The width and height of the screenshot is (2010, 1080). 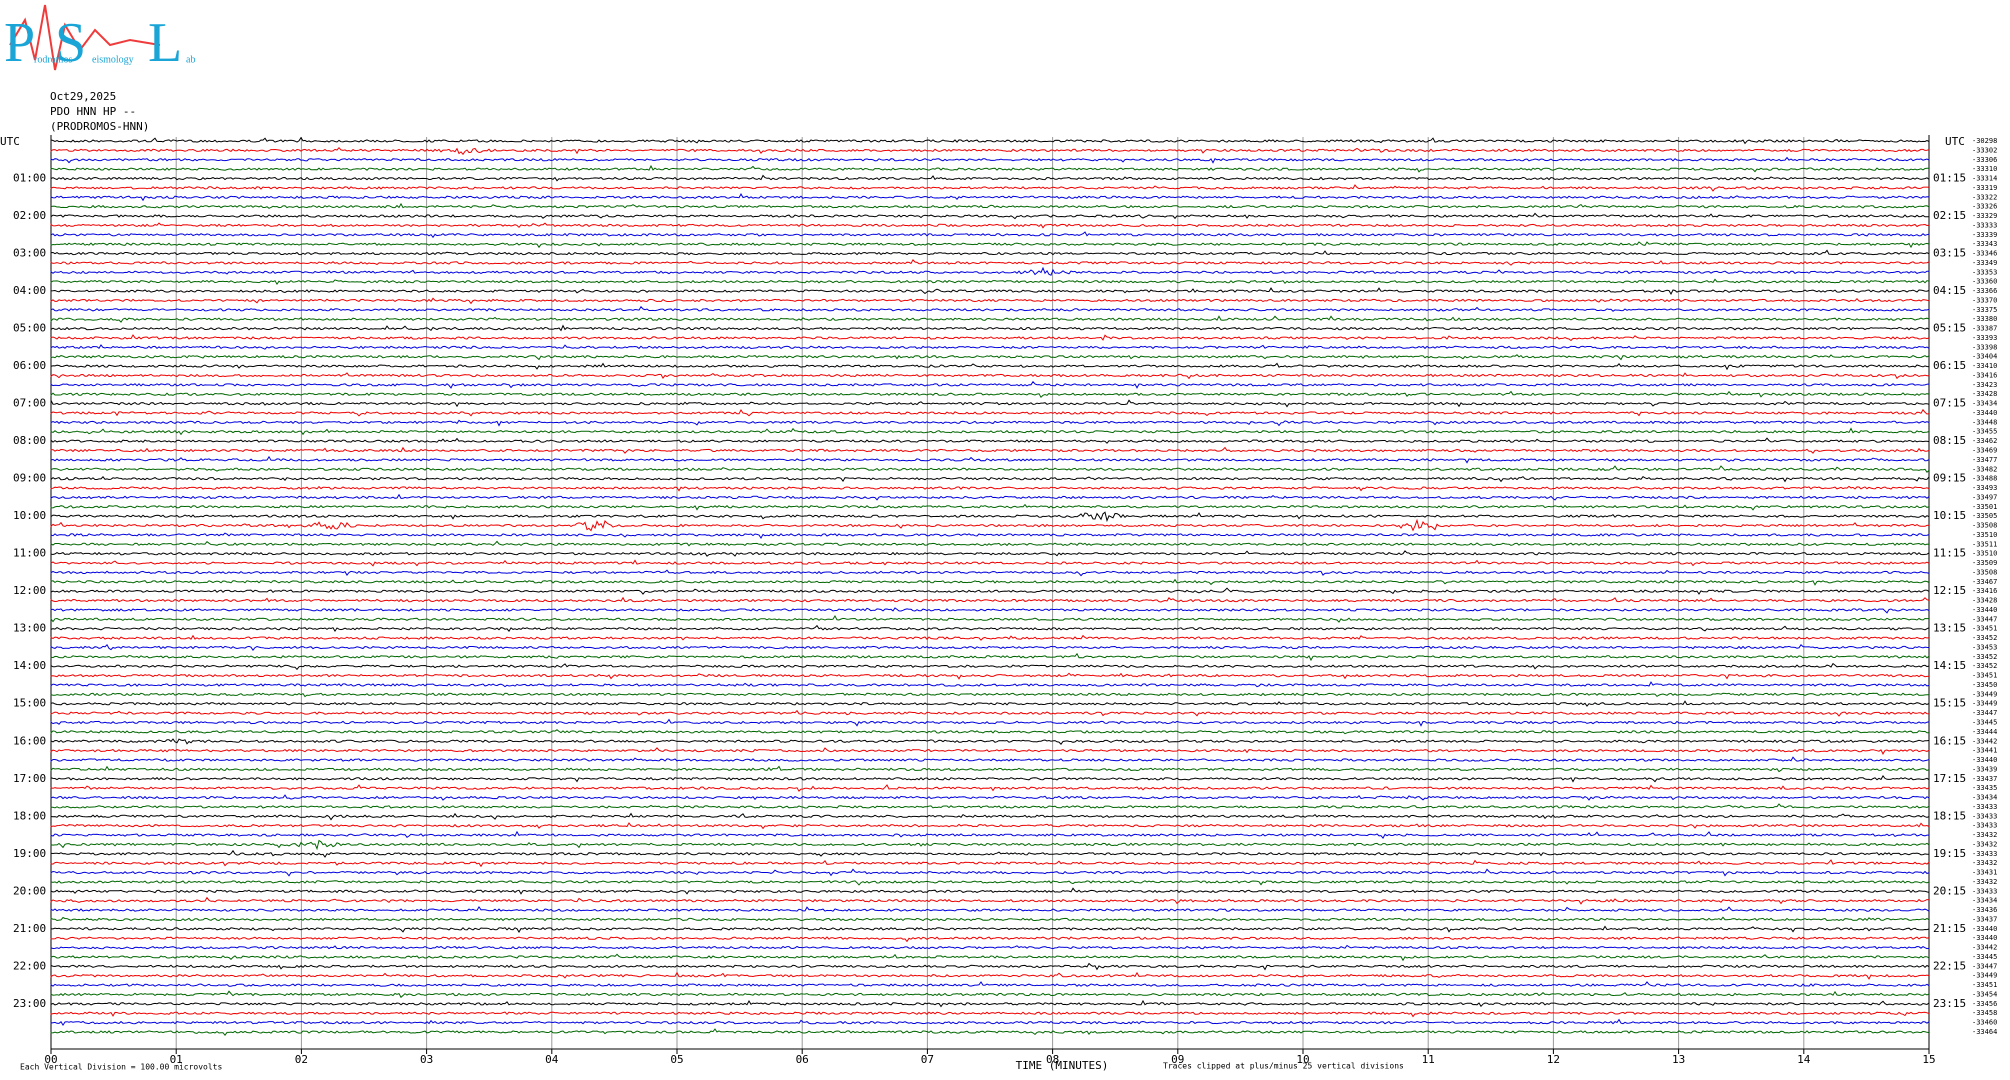 What do you see at coordinates (1984, 910) in the screenshot?
I see `trace-offset: -33436` at bounding box center [1984, 910].